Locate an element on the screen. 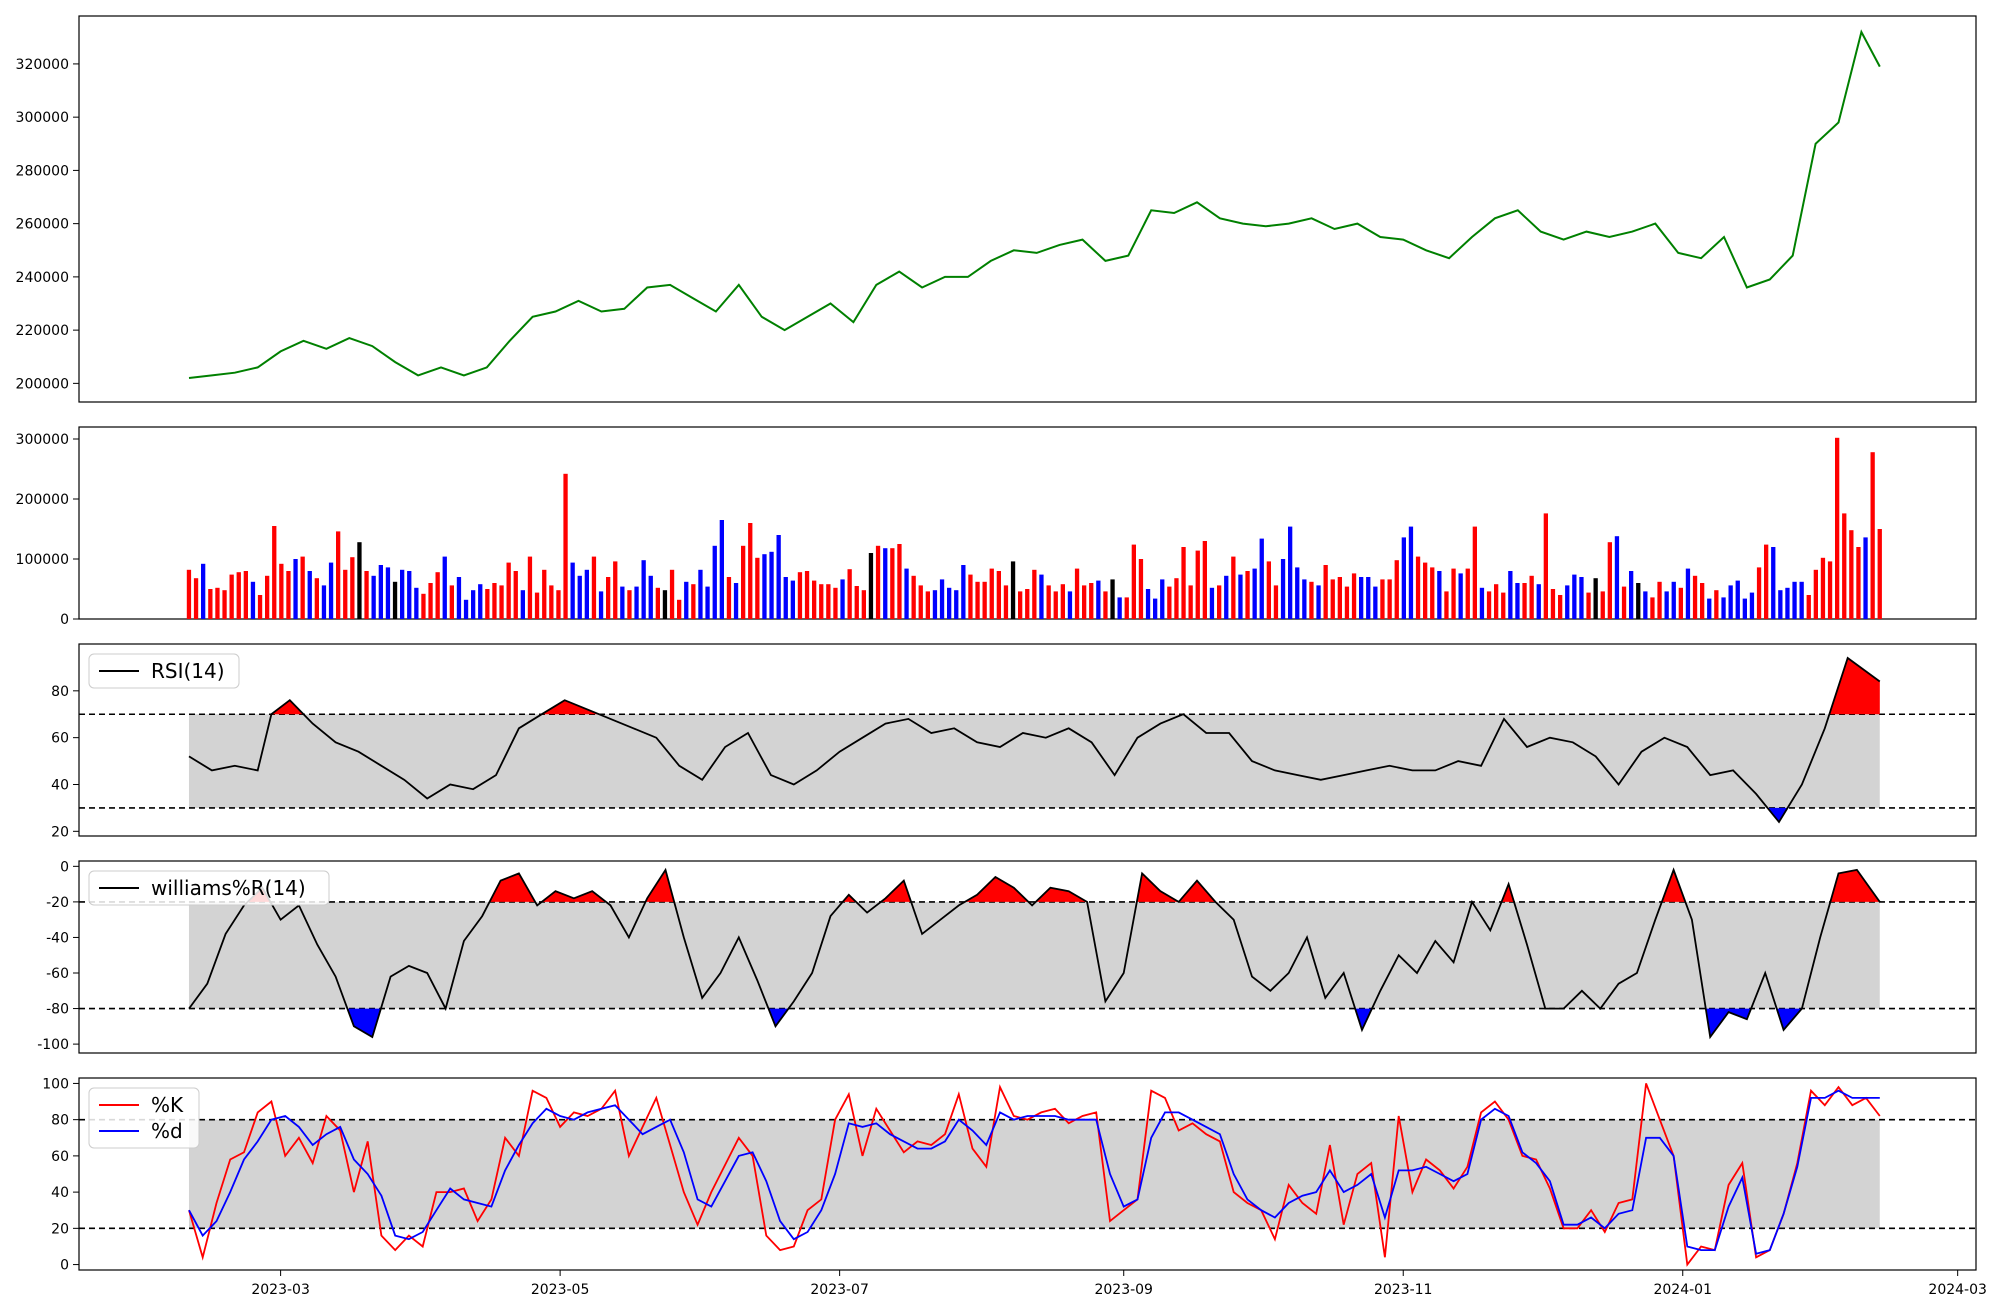  y-tick-label: 100 is located at coordinates (55, 1084).